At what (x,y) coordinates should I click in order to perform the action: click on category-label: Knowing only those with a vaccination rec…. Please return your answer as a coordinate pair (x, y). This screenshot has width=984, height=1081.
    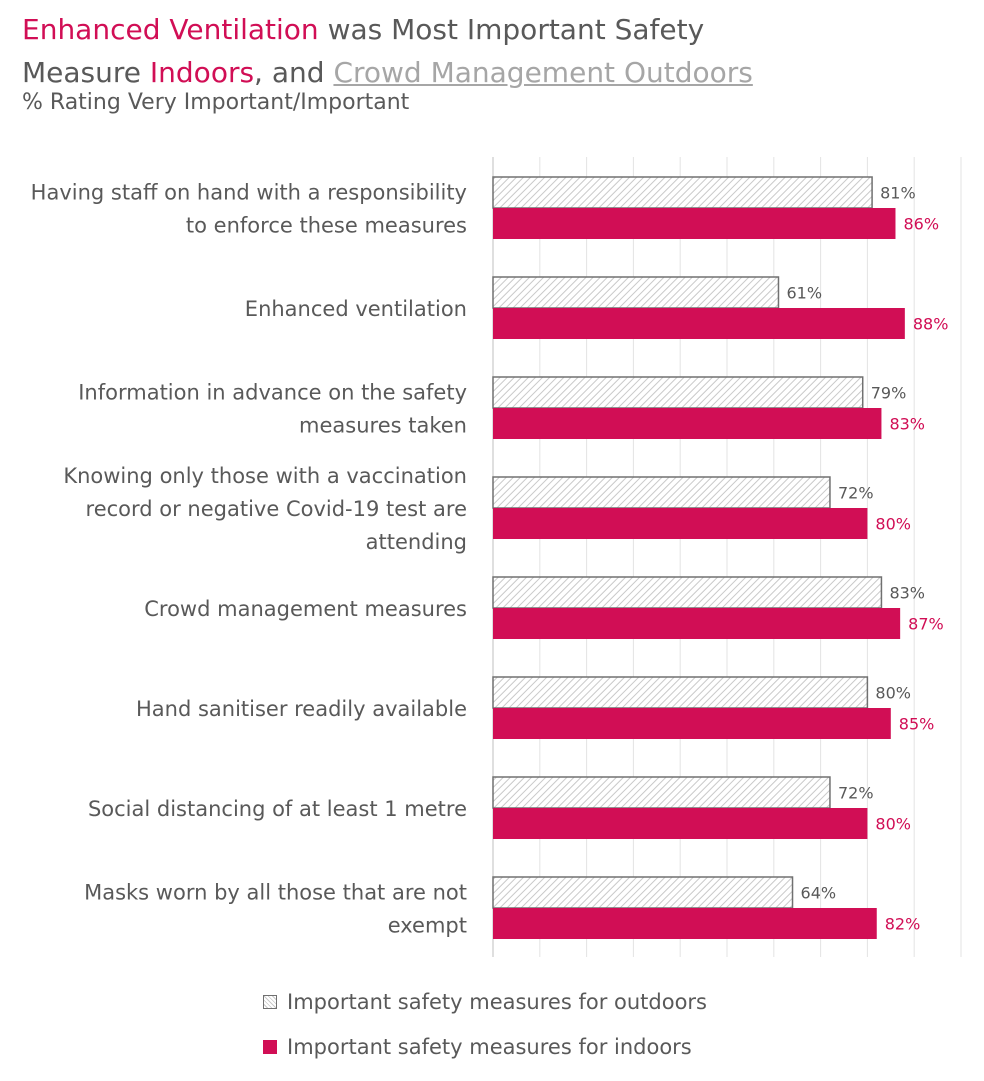
    Looking at the image, I should click on (265, 509).